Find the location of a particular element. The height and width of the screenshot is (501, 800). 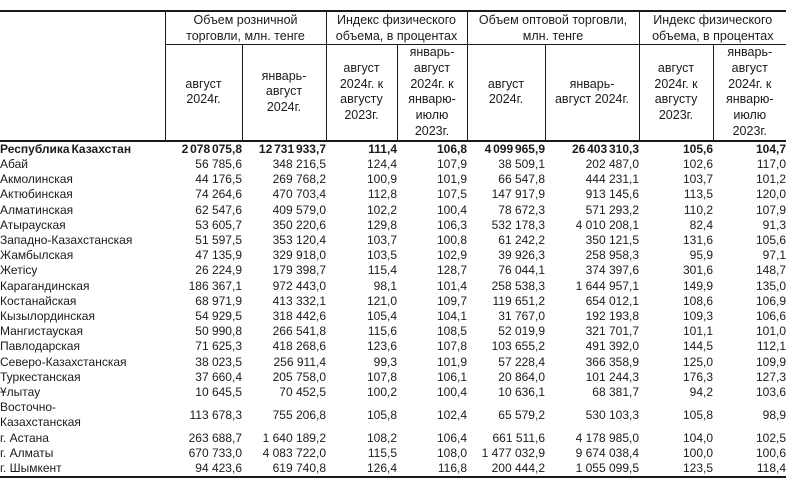

value-cell: 109,3 is located at coordinates (698, 316).